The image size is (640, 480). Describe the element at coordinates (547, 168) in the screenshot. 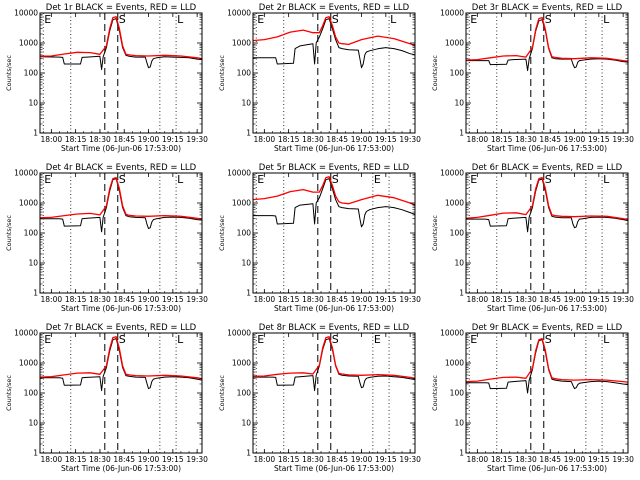

I see `panel-title: Det 6r BLACK = Events, RED = LLD` at that location.